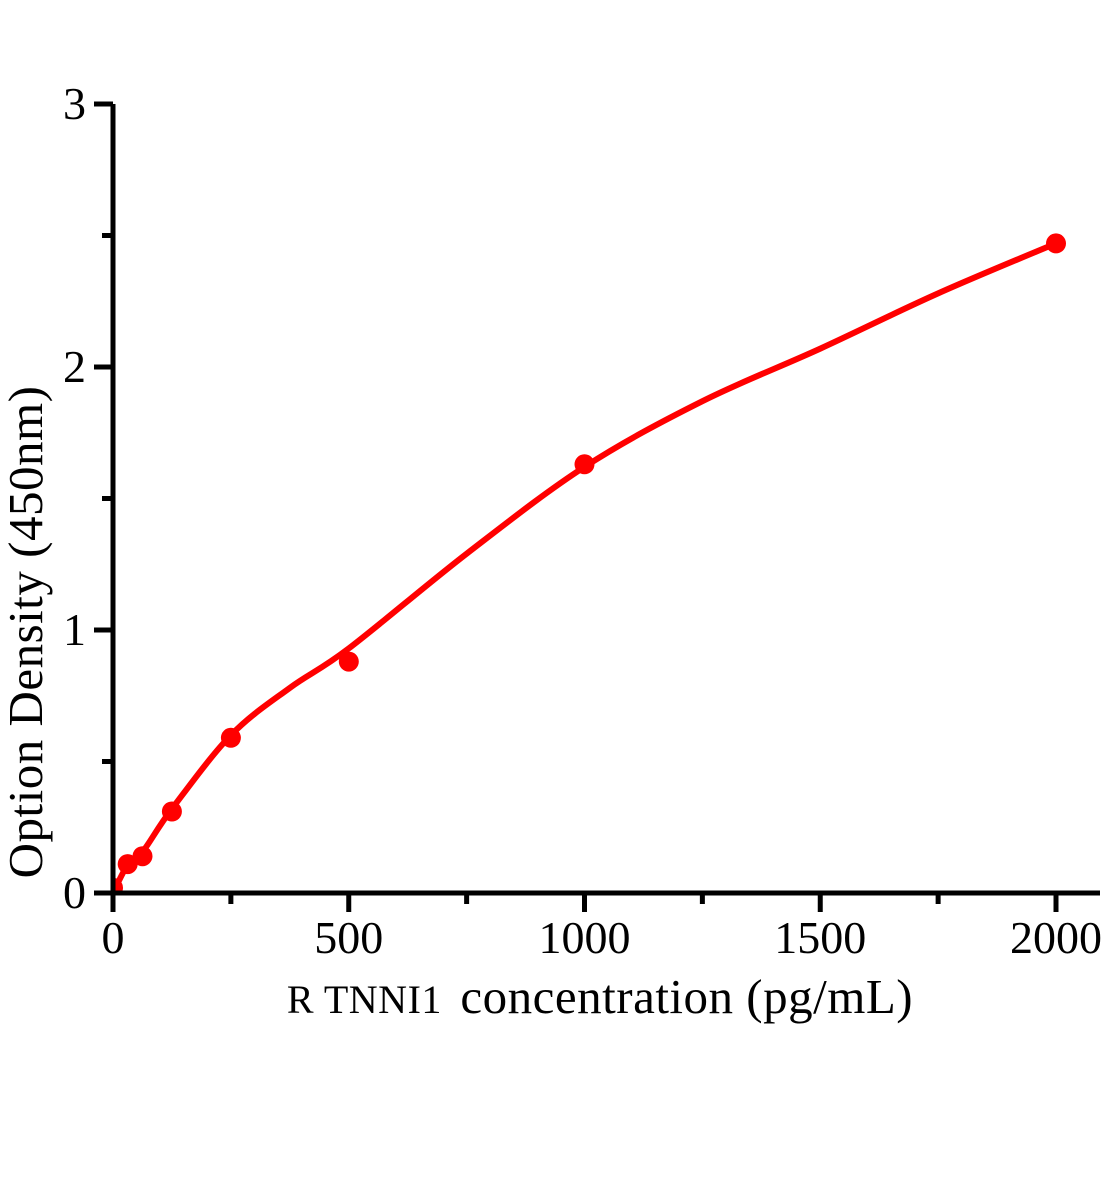 The image size is (1104, 1200). Describe the element at coordinates (348, 937) in the screenshot. I see `x-tick-label: 500` at that location.